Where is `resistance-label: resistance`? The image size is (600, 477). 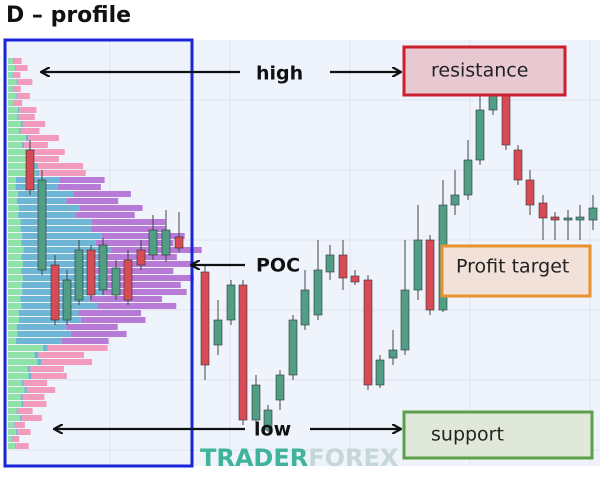 resistance-label: resistance is located at coordinates (479, 71).